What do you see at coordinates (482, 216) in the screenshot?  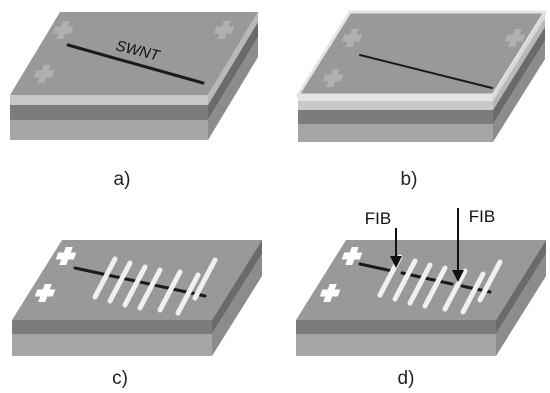 I see `fib-label-2: FIB` at bounding box center [482, 216].